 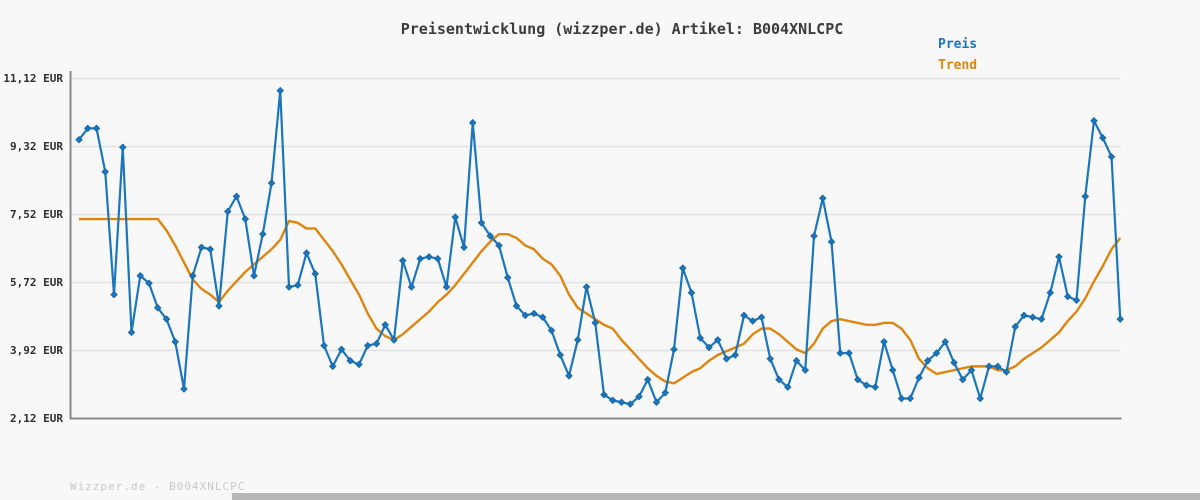 What do you see at coordinates (36, 418) in the screenshot?
I see `y-axis-tick-label: 2,12 EUR` at bounding box center [36, 418].